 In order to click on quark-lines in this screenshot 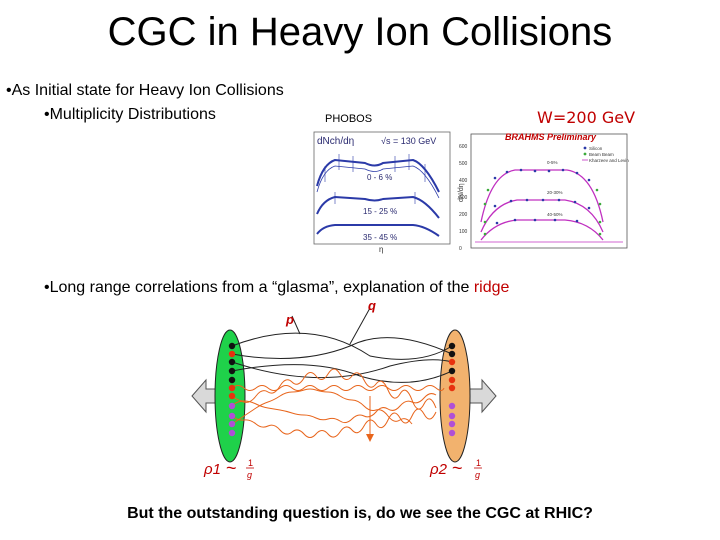, I will do `click(342, 345)`.